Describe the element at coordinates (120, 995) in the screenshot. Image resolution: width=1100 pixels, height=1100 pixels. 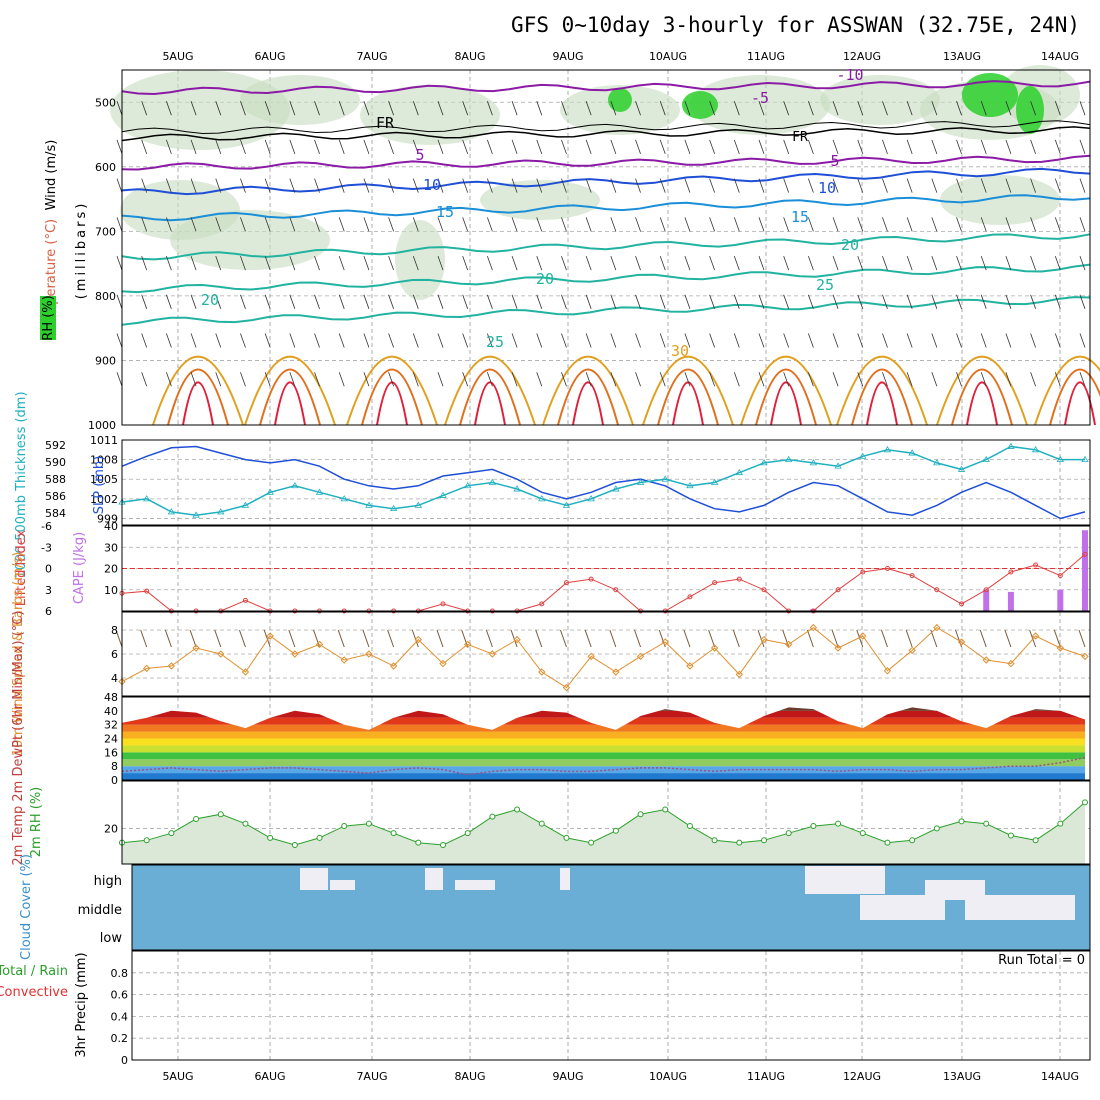
I see `precip-tick: 0.6` at that location.